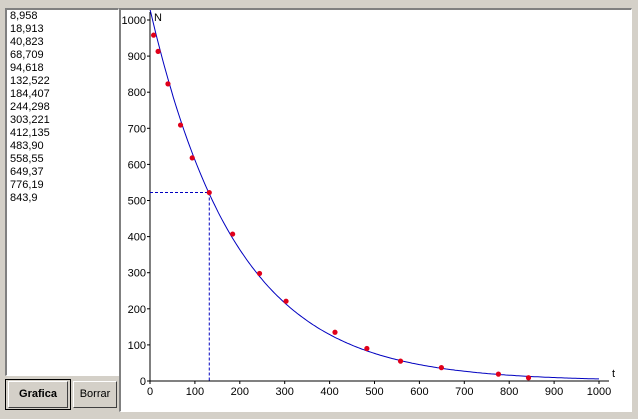 This screenshot has height=419, width=638. What do you see at coordinates (137, 310) in the screenshot?
I see `y-tick-label: 200` at bounding box center [137, 310].